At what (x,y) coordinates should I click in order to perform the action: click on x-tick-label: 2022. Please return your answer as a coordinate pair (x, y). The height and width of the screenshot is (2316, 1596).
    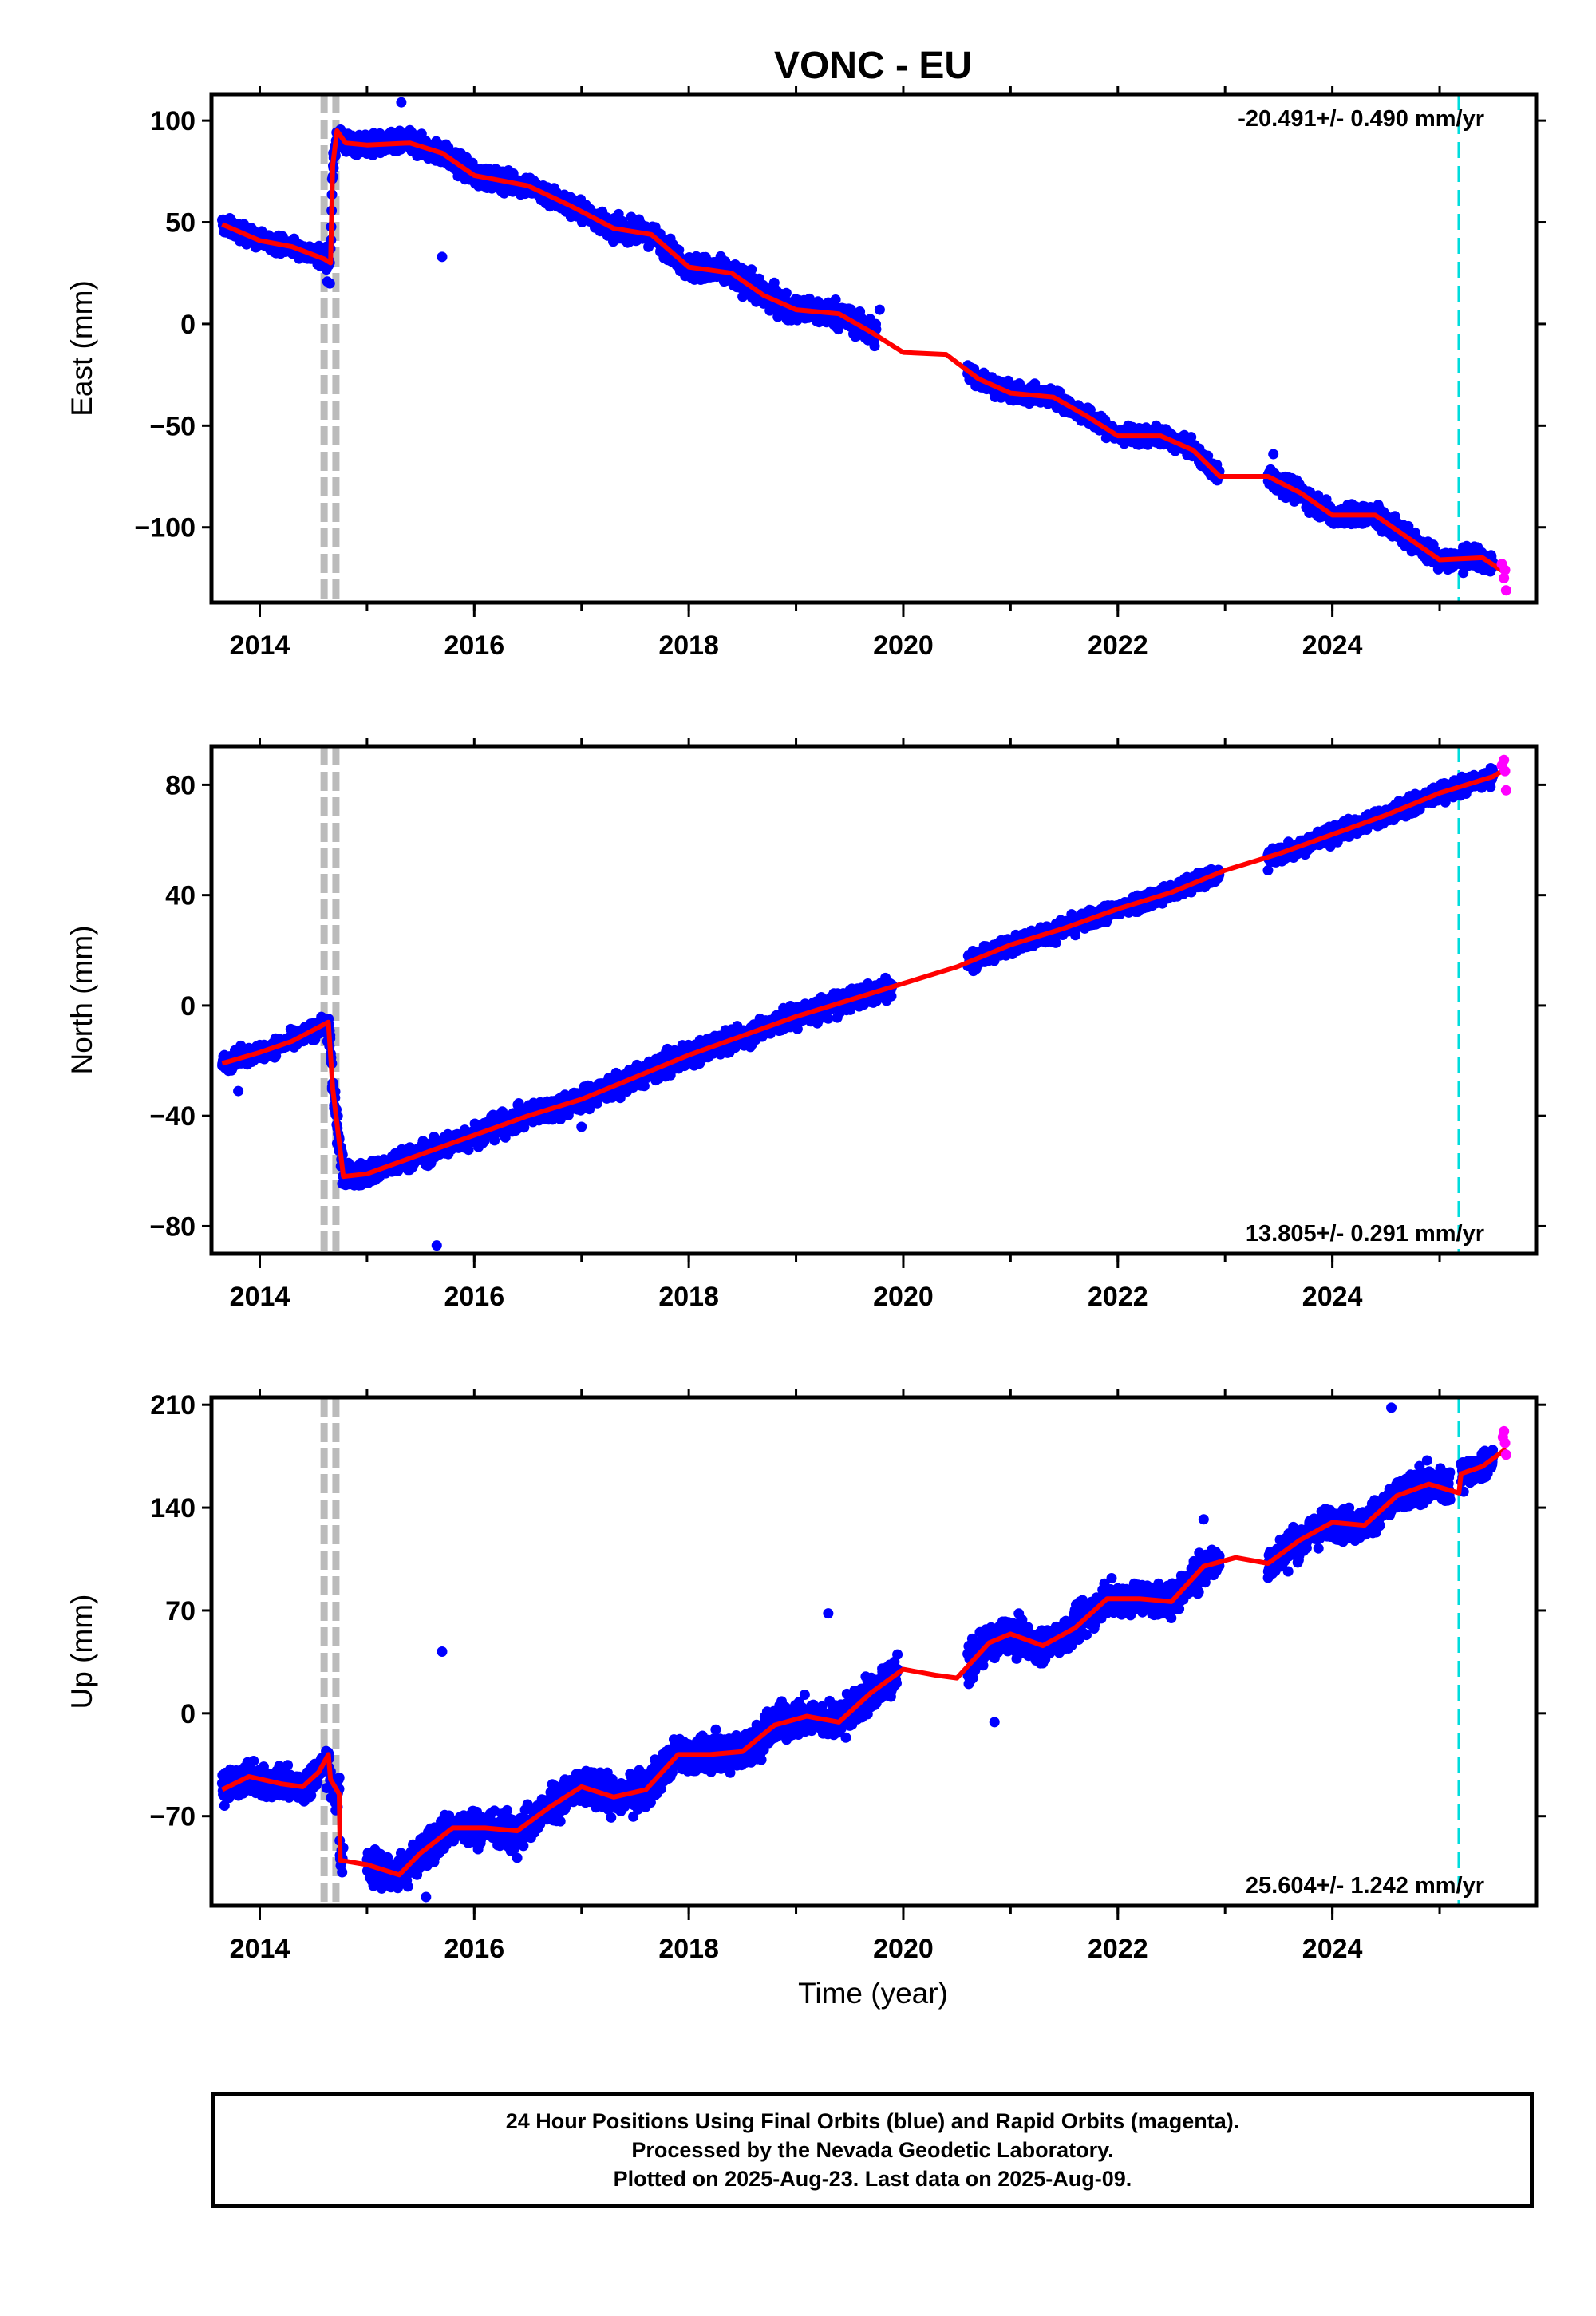
    Looking at the image, I should click on (1118, 645).